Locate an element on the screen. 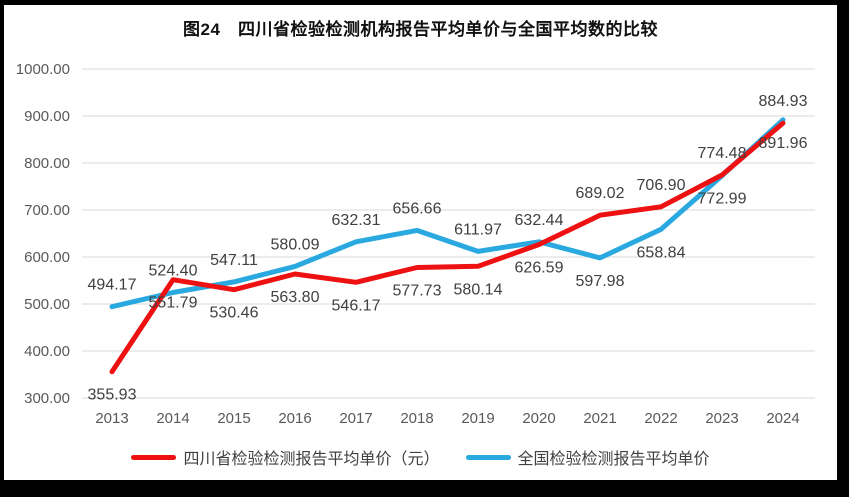 The width and height of the screenshot is (849, 497). data-label-sichuan: 355.93 is located at coordinates (112, 395).